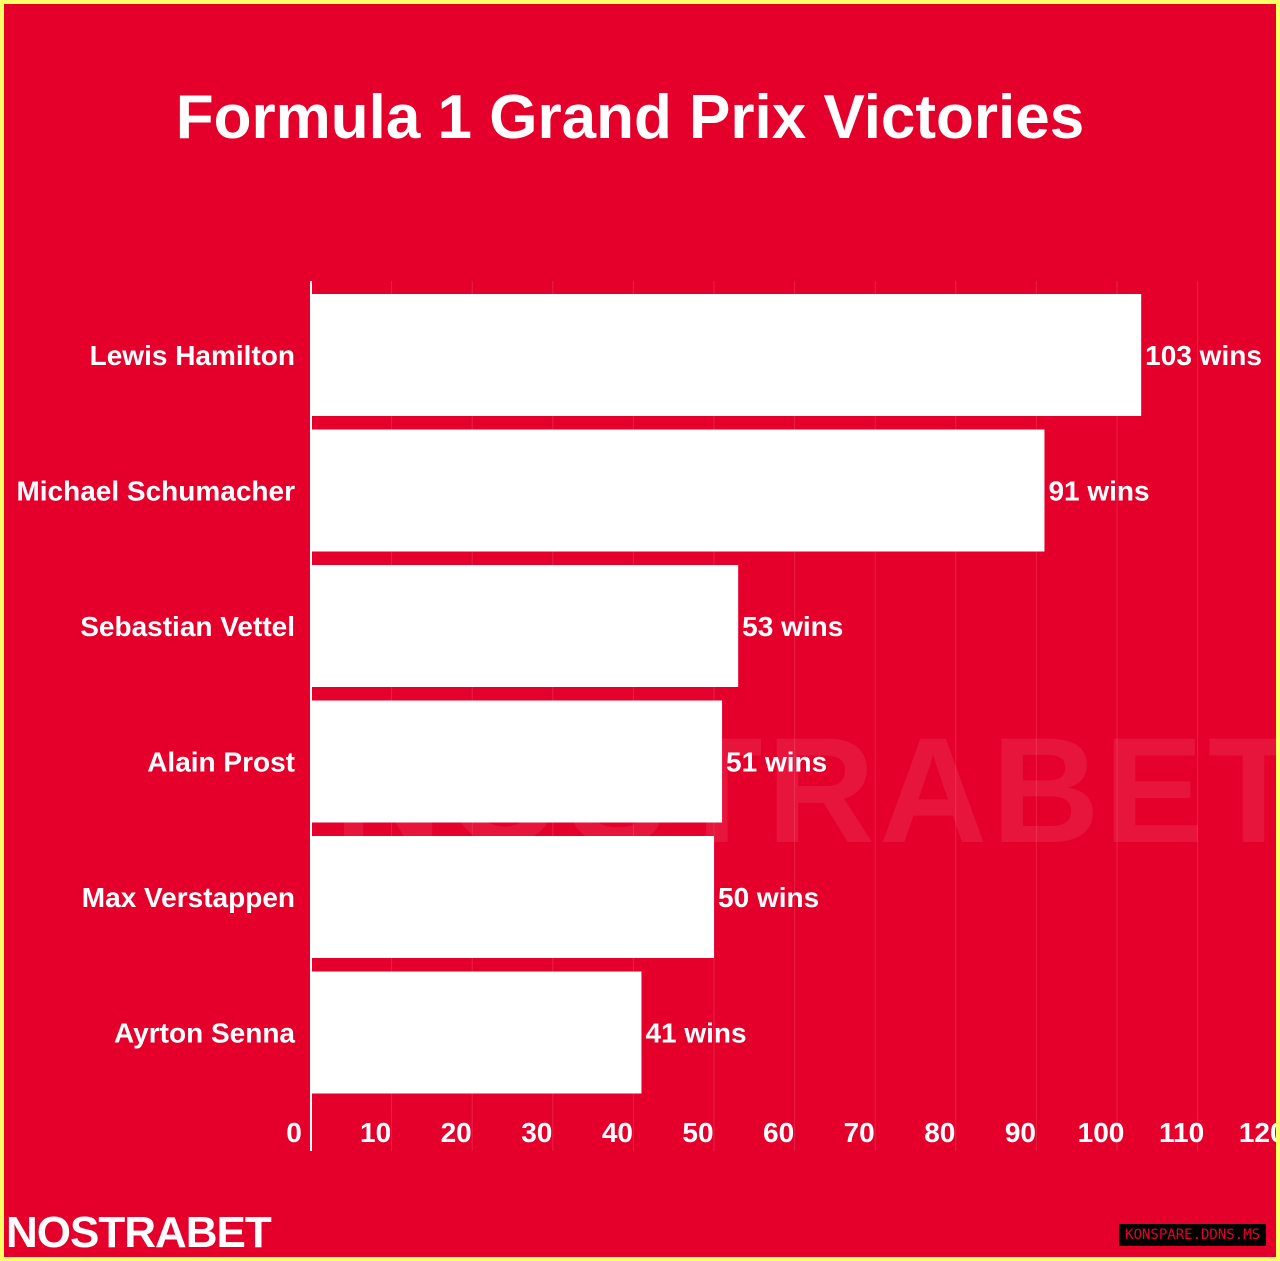 This screenshot has width=1280, height=1261. I want to click on data-label: 53 wins, so click(792, 626).